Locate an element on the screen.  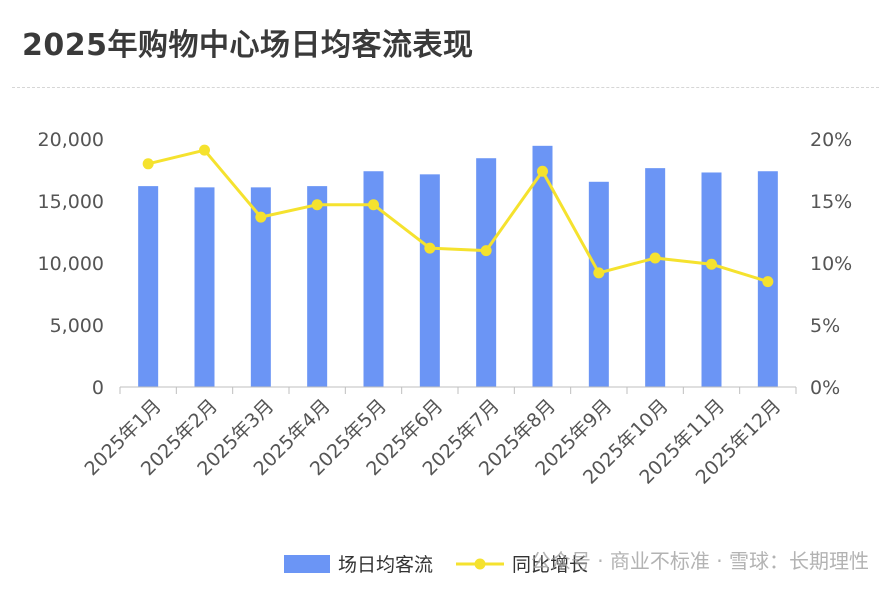
y-left-tick-label: 0 is located at coordinates (98, 388).